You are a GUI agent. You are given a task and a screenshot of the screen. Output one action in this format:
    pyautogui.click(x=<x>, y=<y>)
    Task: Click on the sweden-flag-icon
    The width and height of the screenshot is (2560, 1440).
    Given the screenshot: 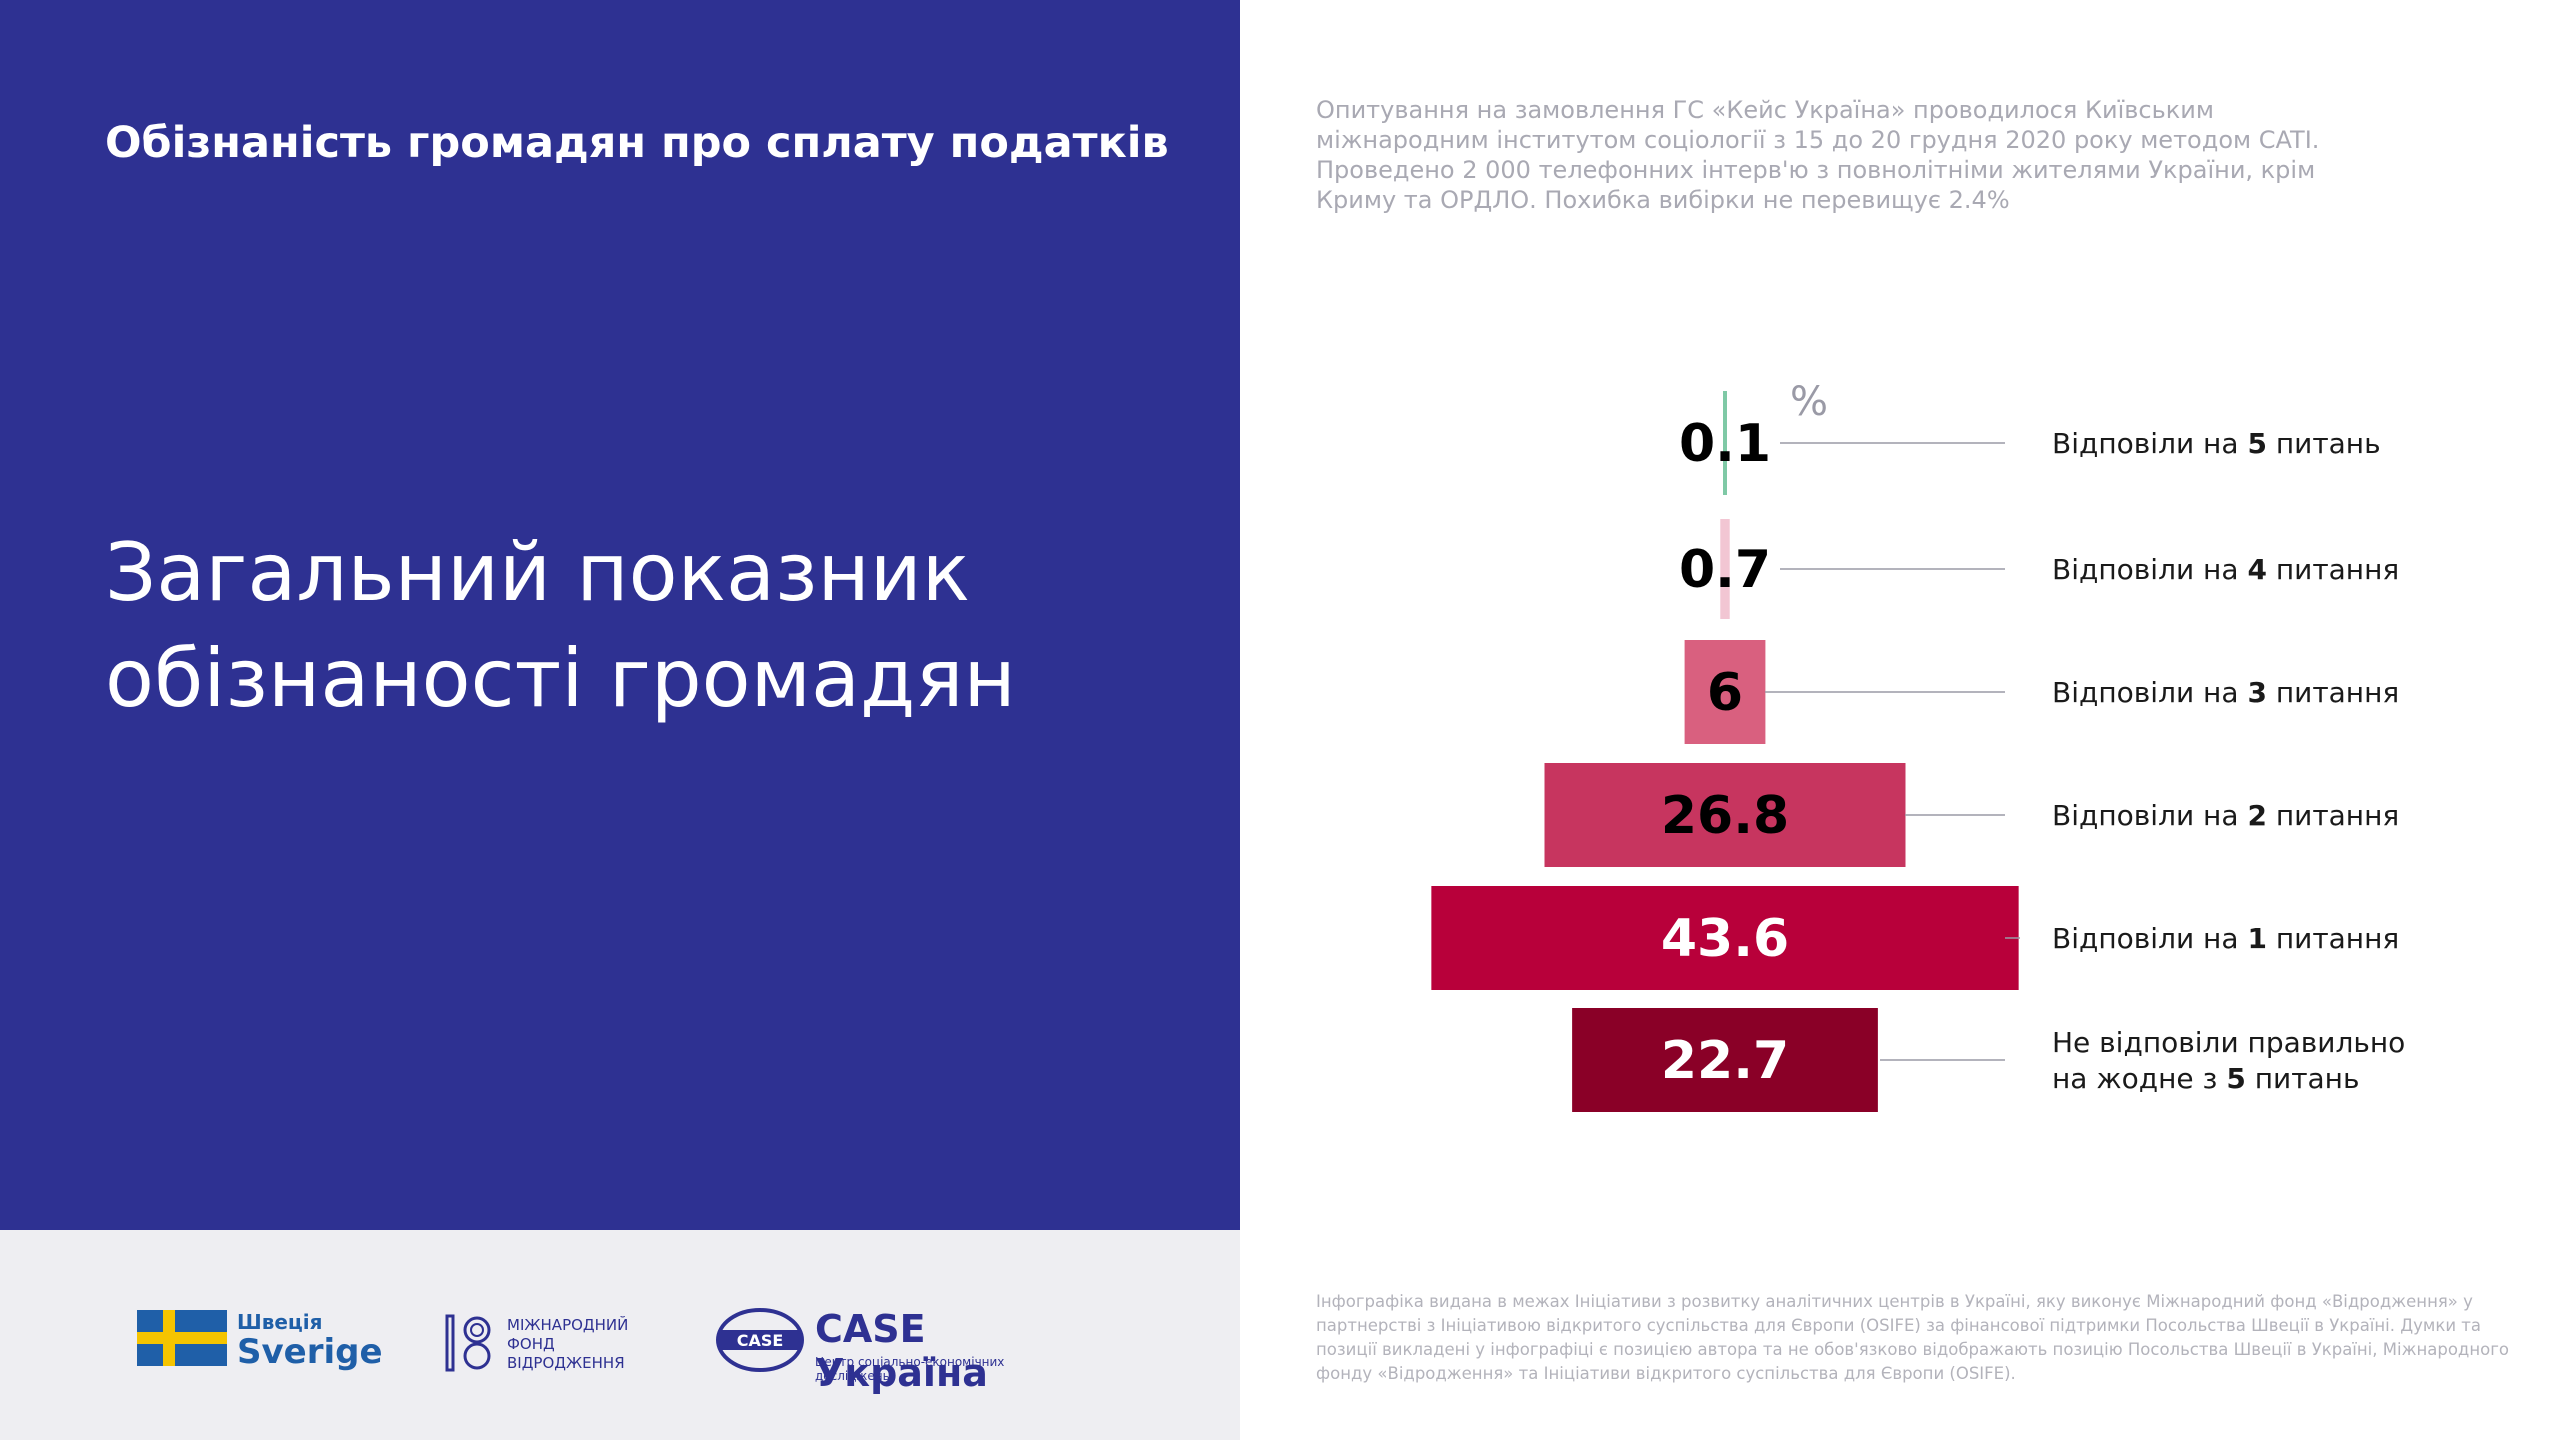 What is the action you would take?
    pyautogui.click(x=182, y=1338)
    